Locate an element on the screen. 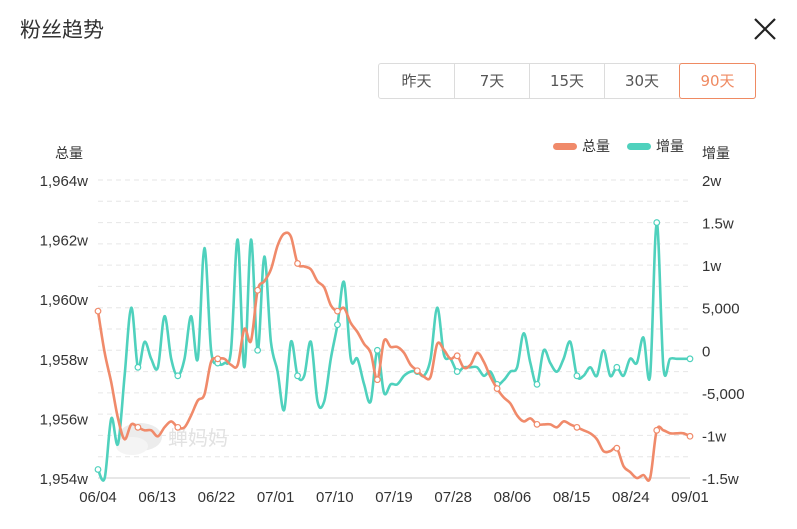  left-axis: 1,964w 1,962w 1,960w 1,958w 1,956w 1,954w is located at coordinates (64, 330).